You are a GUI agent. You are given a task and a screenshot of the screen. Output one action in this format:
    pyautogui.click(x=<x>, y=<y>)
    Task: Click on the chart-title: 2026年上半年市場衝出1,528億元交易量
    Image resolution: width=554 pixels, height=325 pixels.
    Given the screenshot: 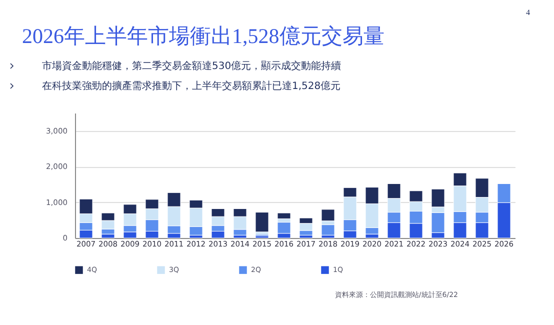 What is the action you would take?
    pyautogui.click(x=203, y=36)
    